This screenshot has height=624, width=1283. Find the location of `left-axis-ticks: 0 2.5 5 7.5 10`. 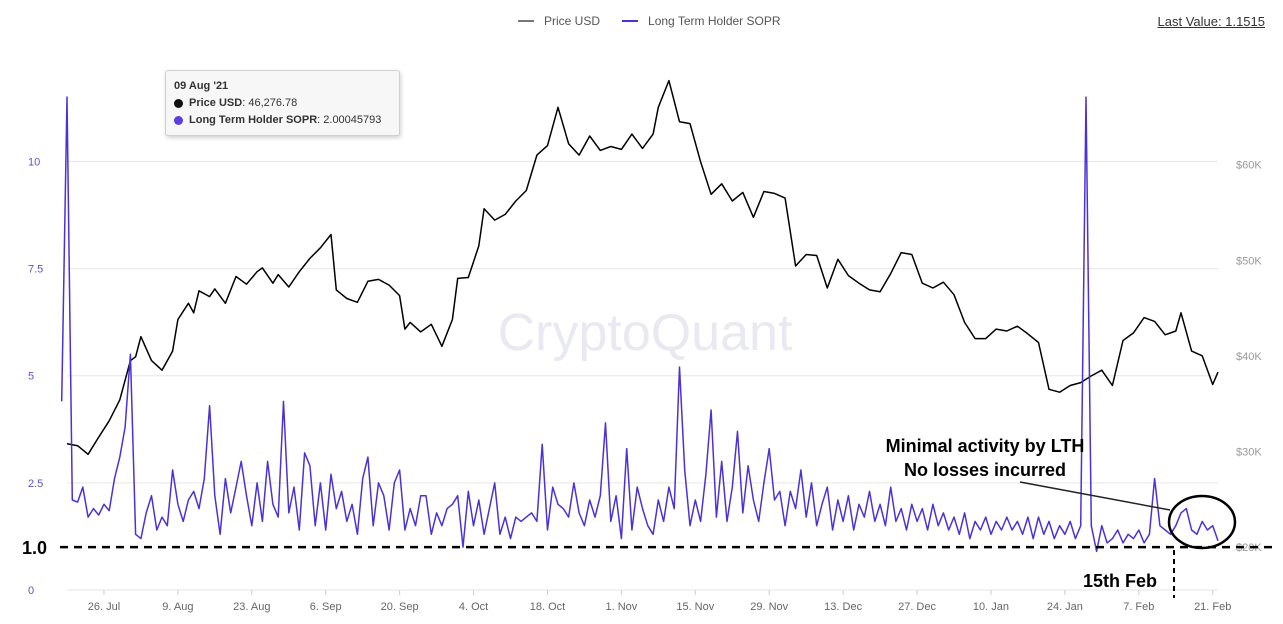

left-axis-ticks: 0 2.5 5 7.5 10 is located at coordinates (35, 376).